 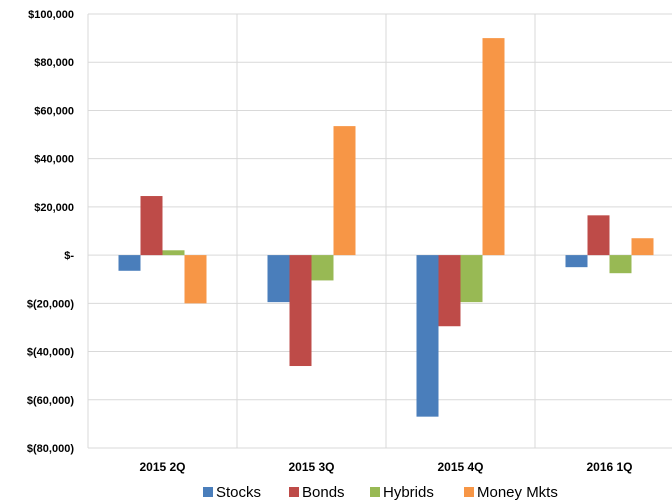 What do you see at coordinates (54, 63) in the screenshot?
I see `y-tick-label: $80,000` at bounding box center [54, 63].